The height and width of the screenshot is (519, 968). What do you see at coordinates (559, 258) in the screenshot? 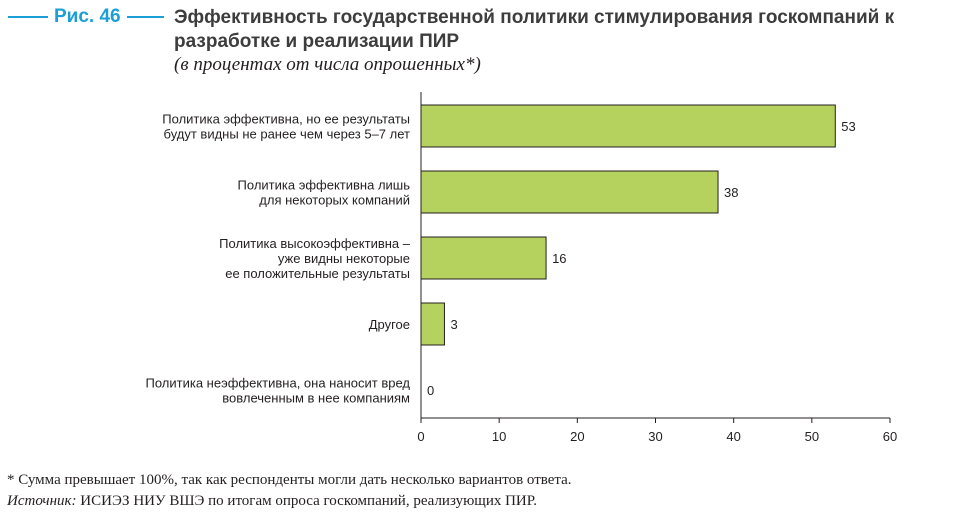
I see `value-label-2: 16` at bounding box center [559, 258].